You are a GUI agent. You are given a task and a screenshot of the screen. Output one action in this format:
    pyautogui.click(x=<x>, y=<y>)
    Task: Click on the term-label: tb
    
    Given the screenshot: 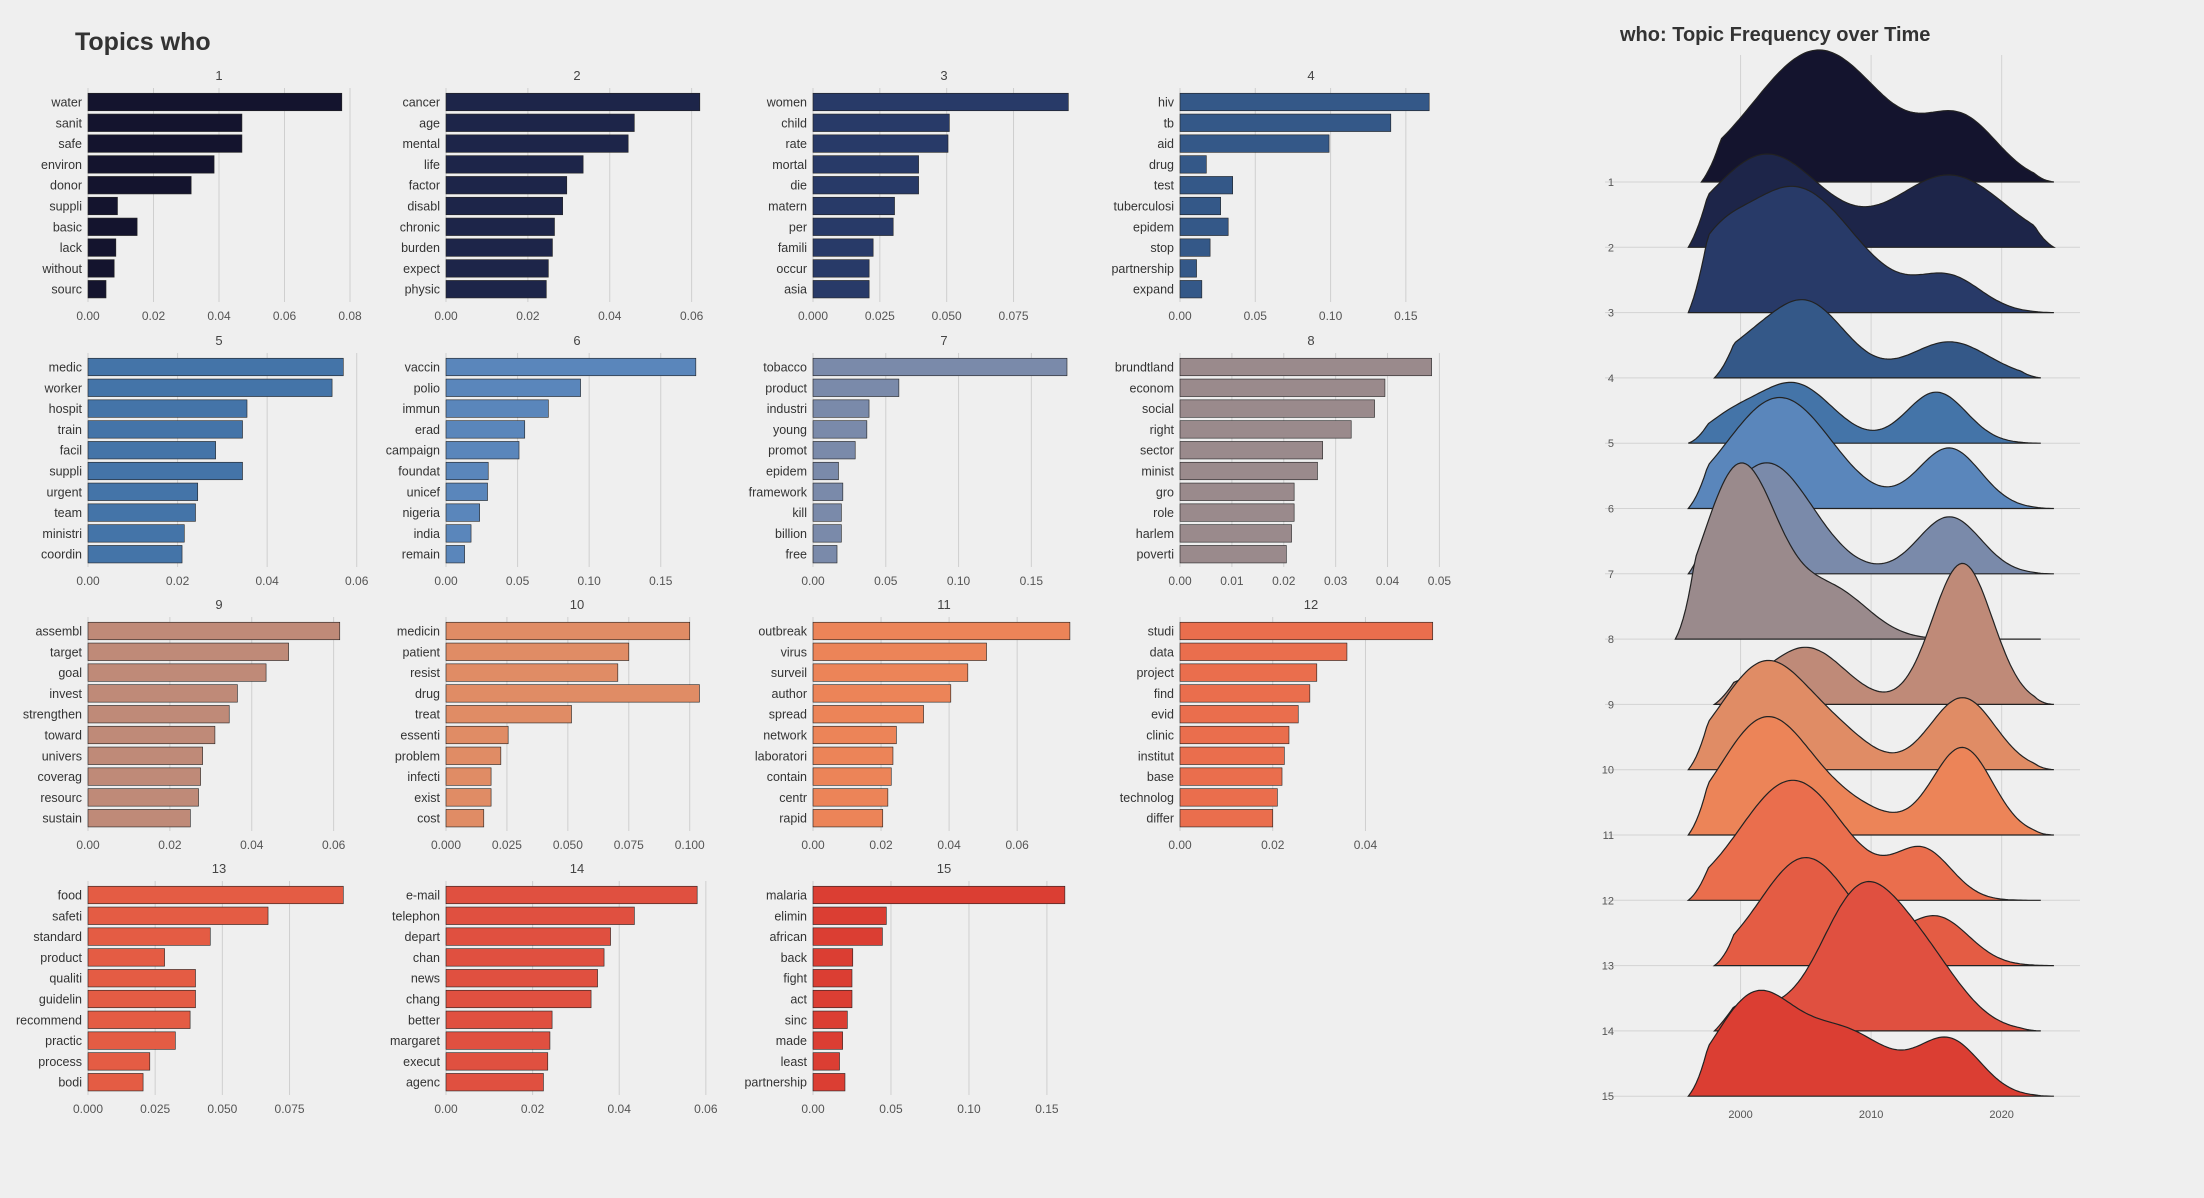 What is the action you would take?
    pyautogui.click(x=1169, y=123)
    